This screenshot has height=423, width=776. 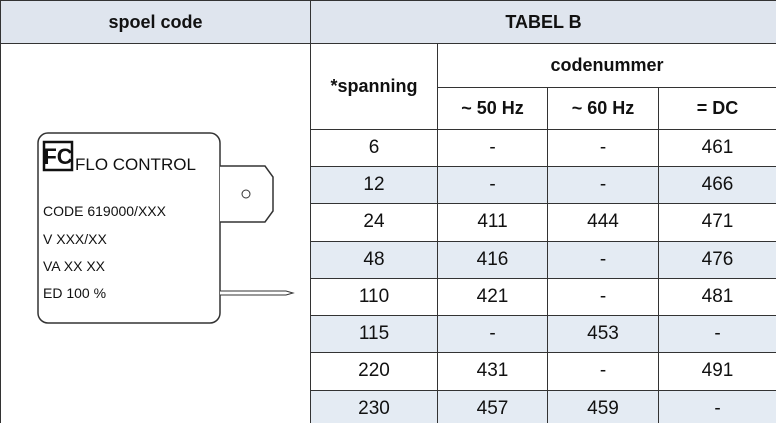 What do you see at coordinates (492, 108) in the screenshot?
I see `column-header: ~ 50 Hz` at bounding box center [492, 108].